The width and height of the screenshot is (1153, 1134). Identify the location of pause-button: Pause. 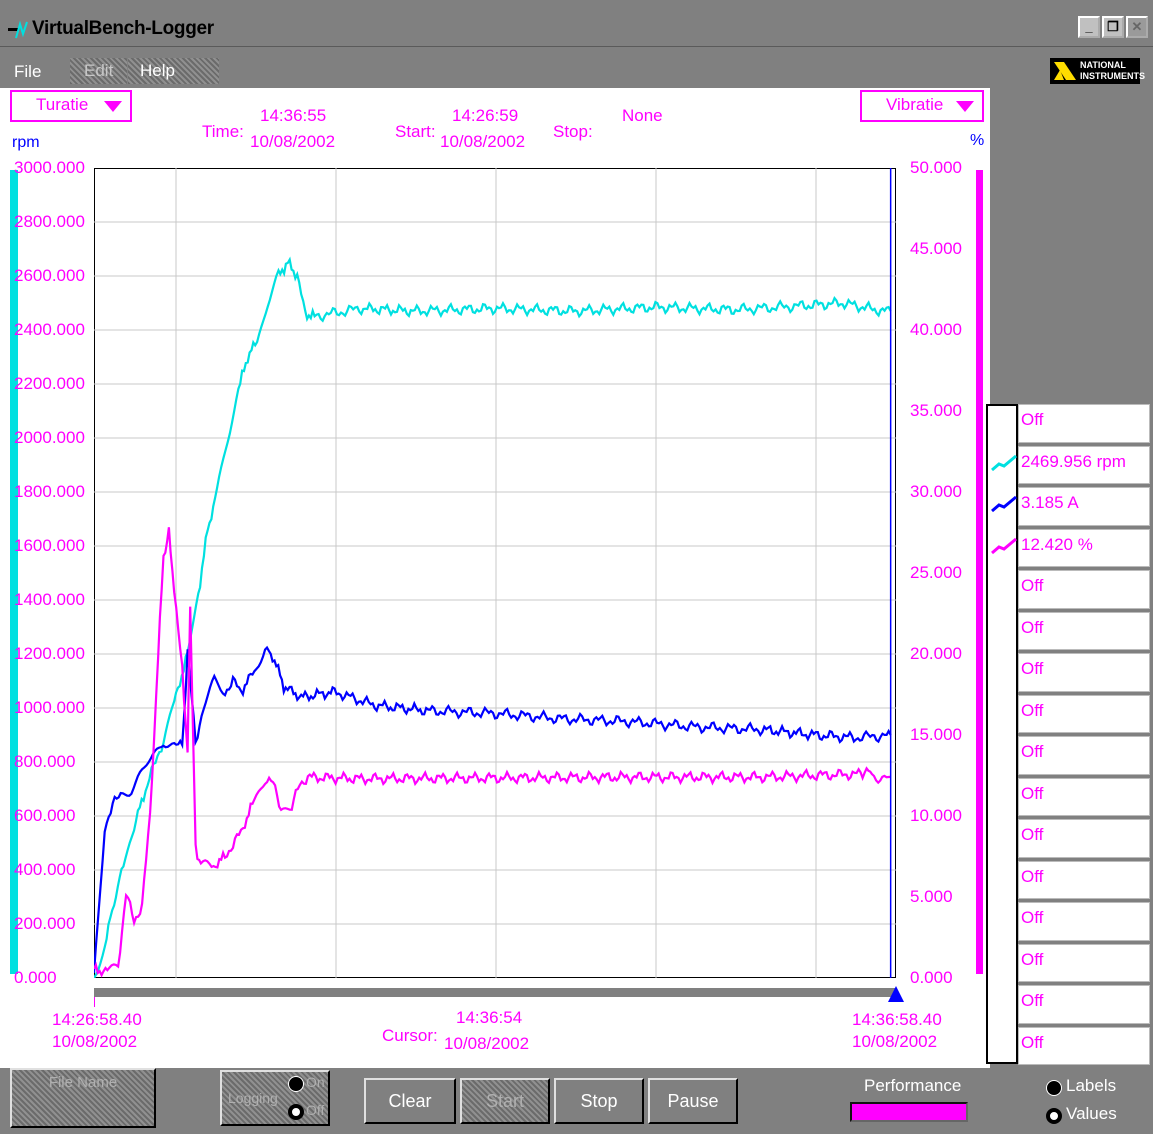
(693, 1101).